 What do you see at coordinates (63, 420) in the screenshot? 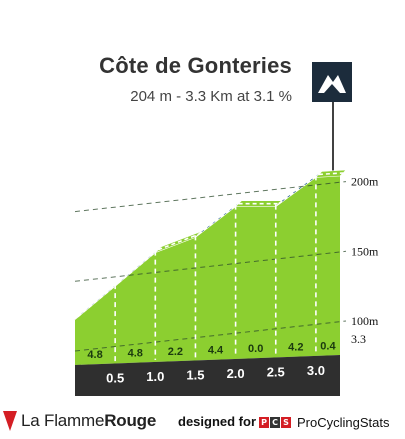
I see `brand-thin: La Flamme` at bounding box center [63, 420].